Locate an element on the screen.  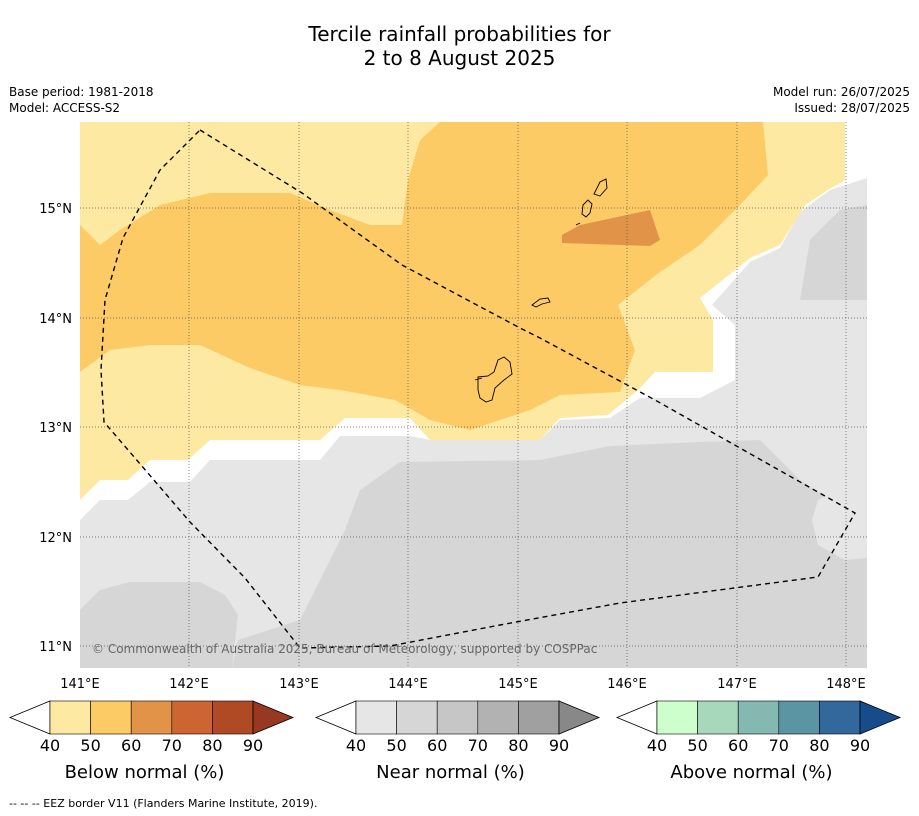
islands is located at coordinates (541, 290).